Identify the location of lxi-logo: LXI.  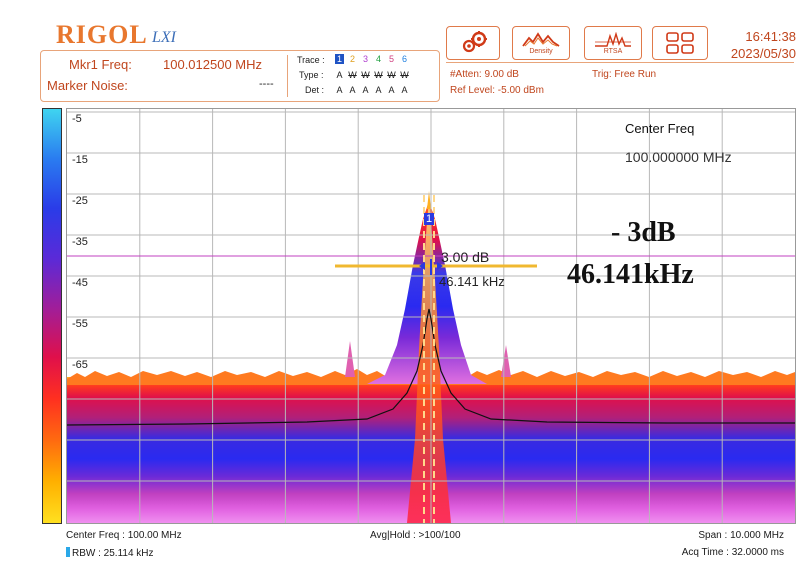
(164, 37).